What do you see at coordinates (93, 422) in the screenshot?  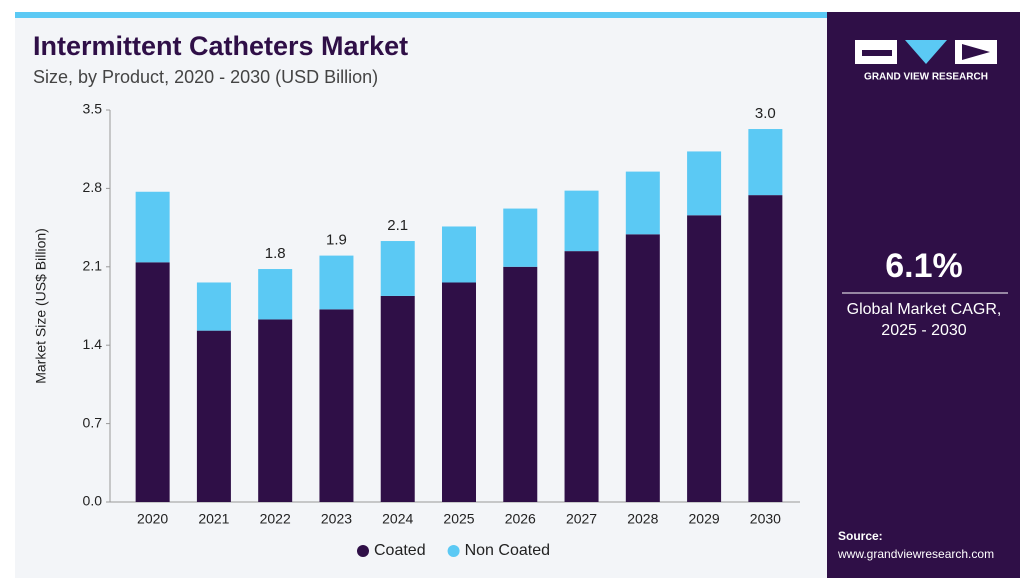 I see `y-tick-label: 0.7` at bounding box center [93, 422].